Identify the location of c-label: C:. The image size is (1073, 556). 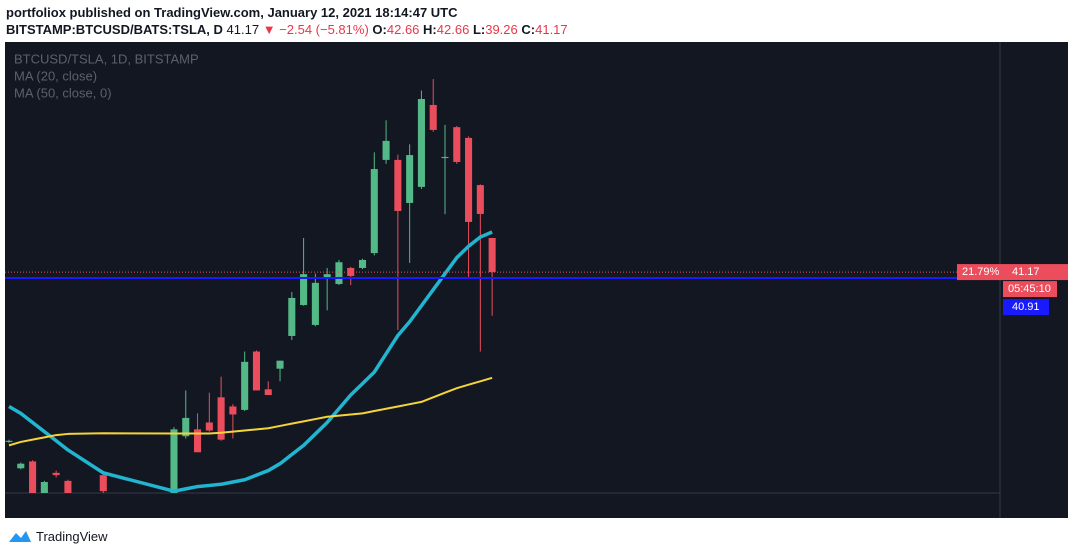
(528, 29).